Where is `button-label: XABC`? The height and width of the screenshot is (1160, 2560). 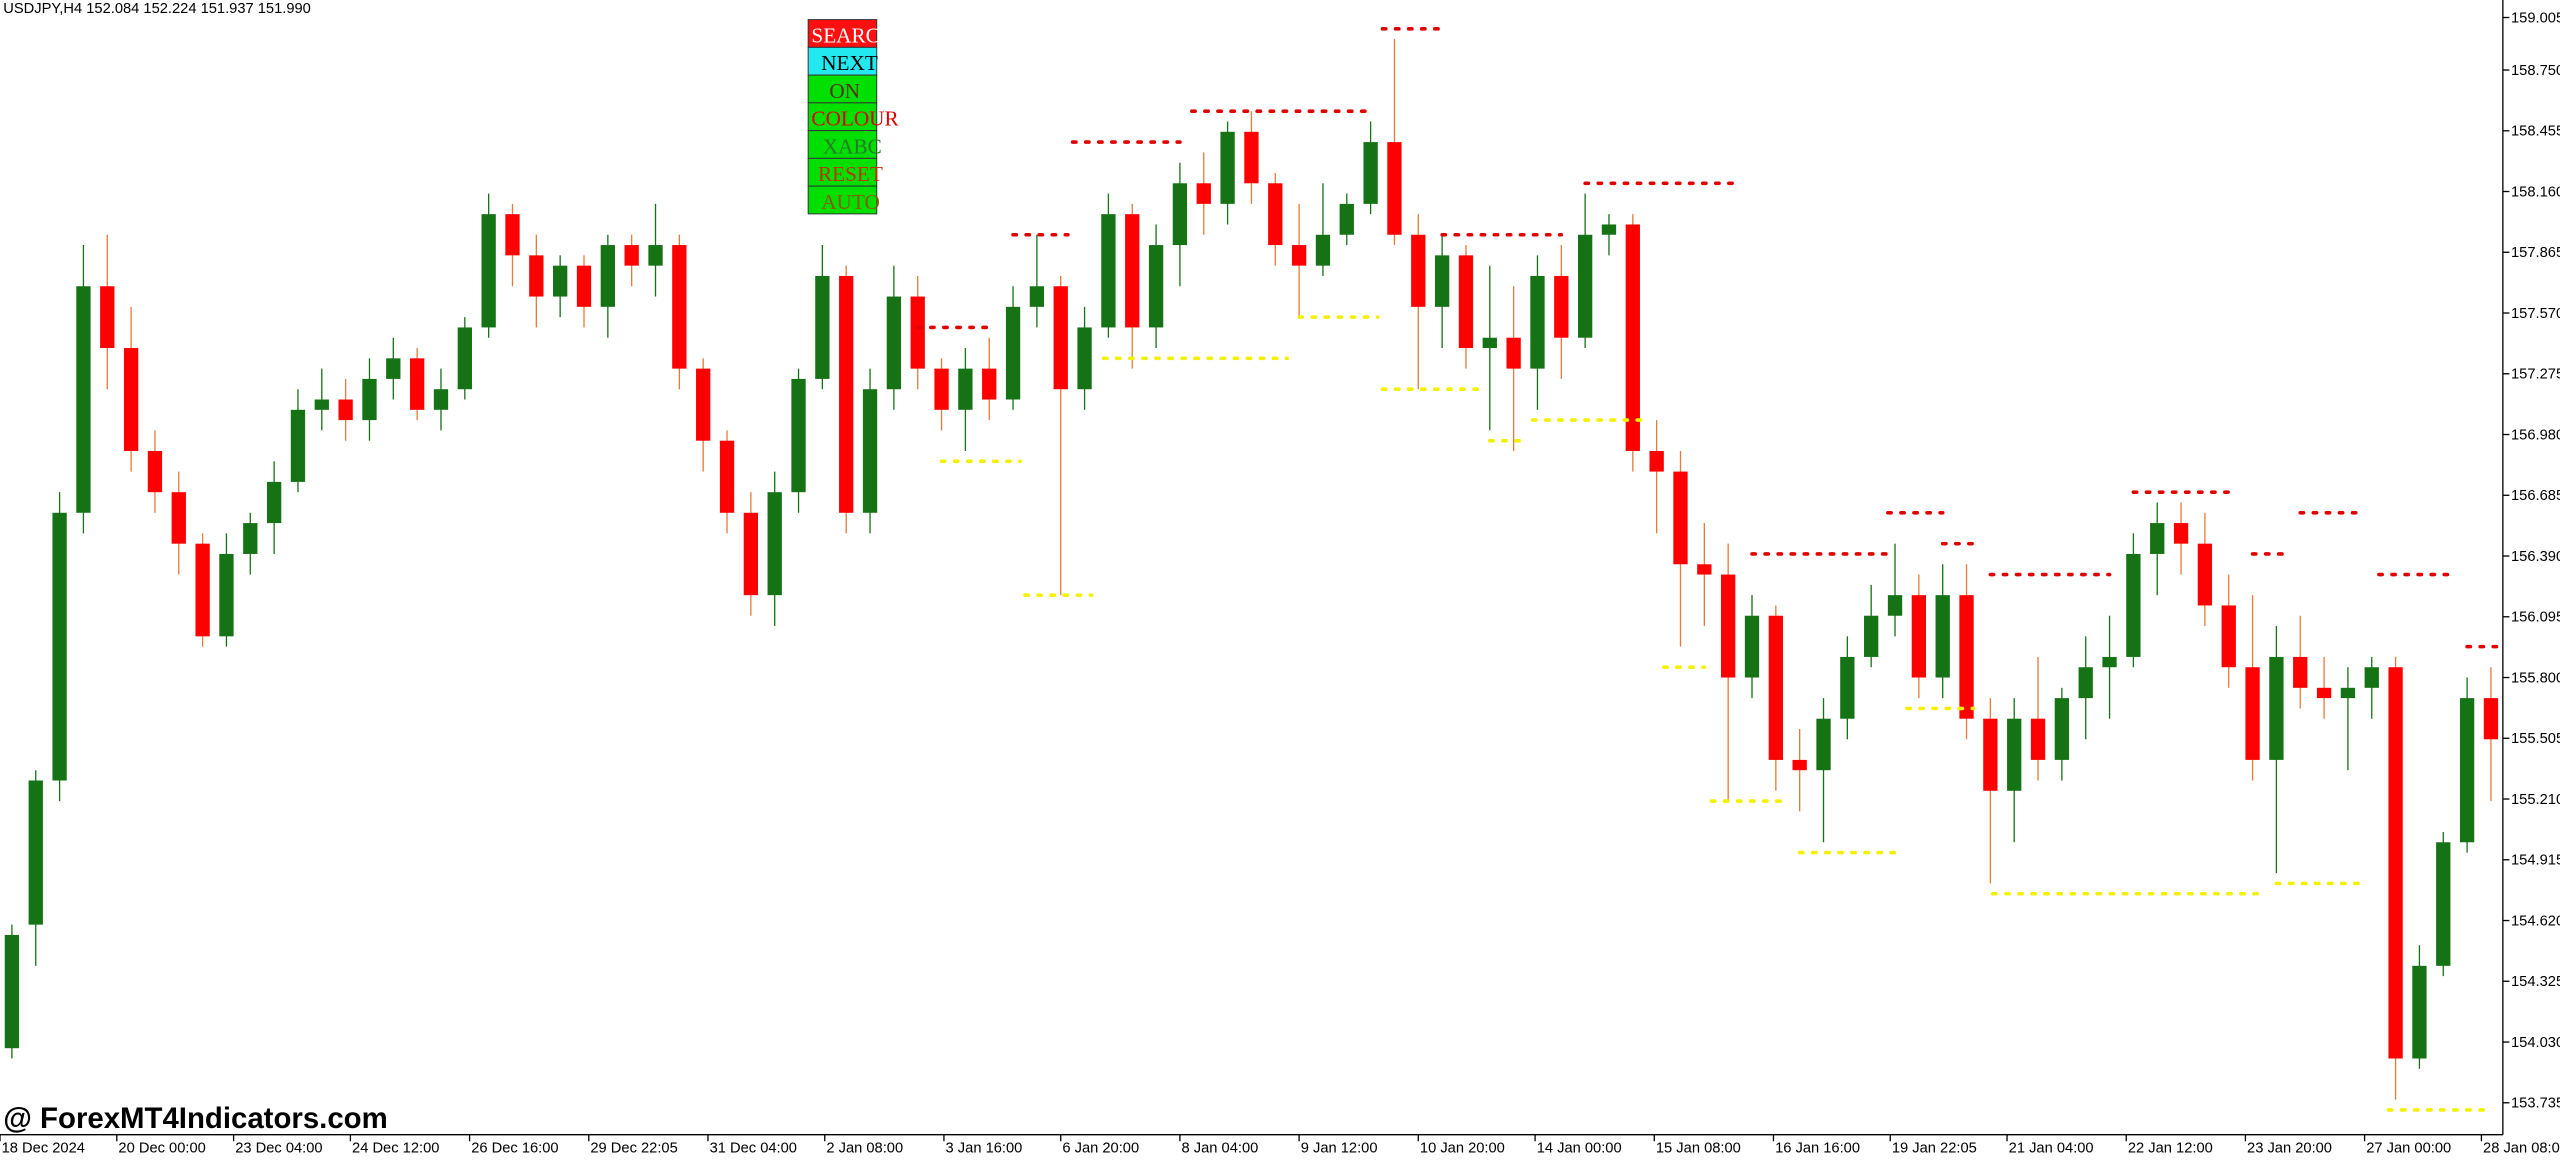
button-label: XABC is located at coordinates (852, 146).